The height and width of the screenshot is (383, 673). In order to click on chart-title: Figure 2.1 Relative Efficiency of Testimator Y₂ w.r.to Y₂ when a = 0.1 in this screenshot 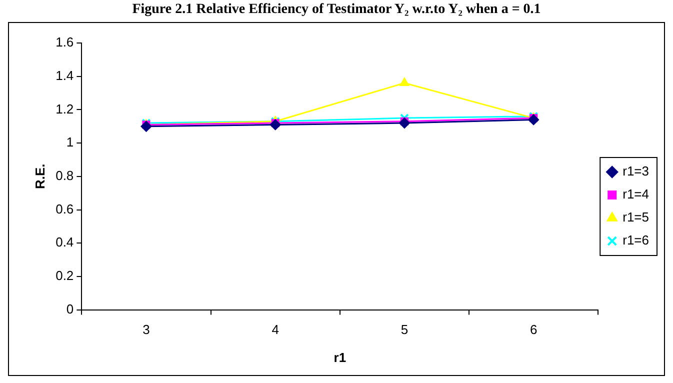, I will do `click(336, 10)`.